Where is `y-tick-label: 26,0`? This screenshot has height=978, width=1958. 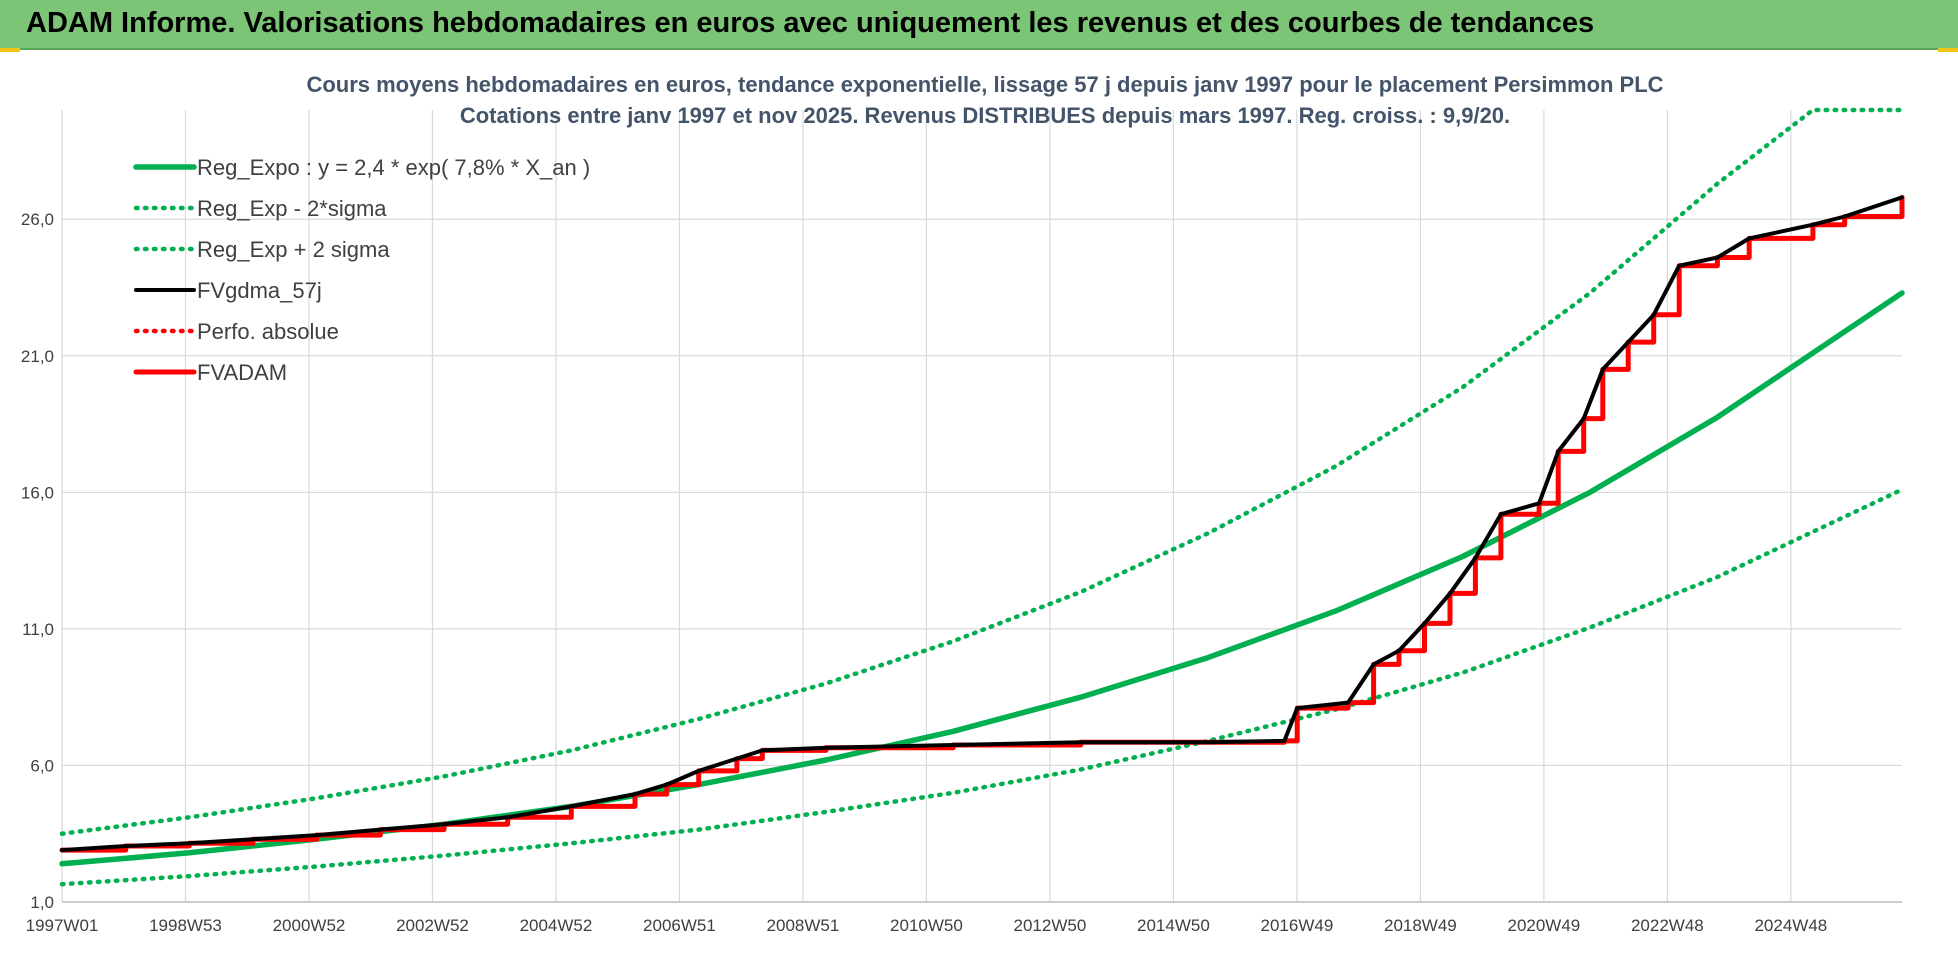
y-tick-label: 26,0 is located at coordinates (37, 219).